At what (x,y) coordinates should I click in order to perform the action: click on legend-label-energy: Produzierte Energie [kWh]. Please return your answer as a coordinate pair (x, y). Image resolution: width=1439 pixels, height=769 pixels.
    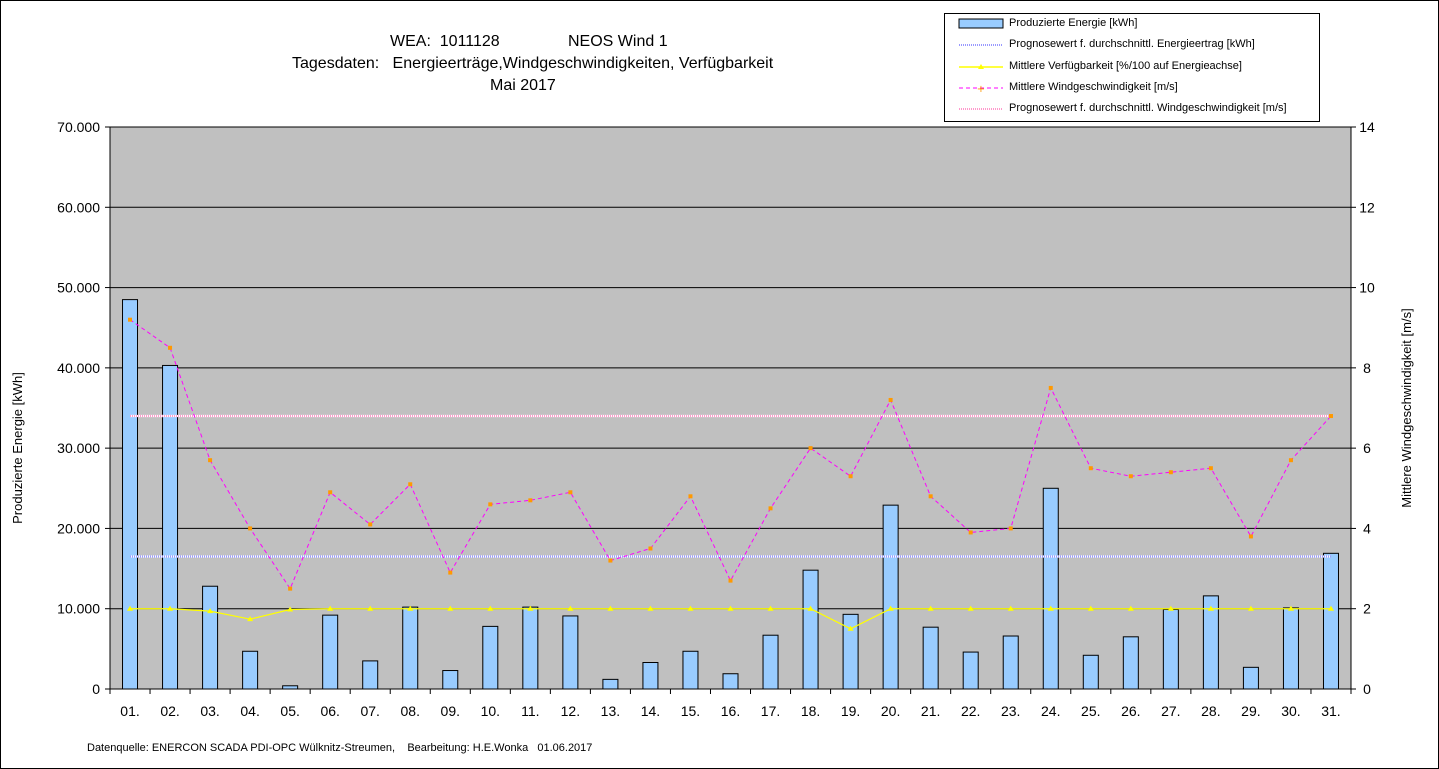
    Looking at the image, I should click on (1073, 23).